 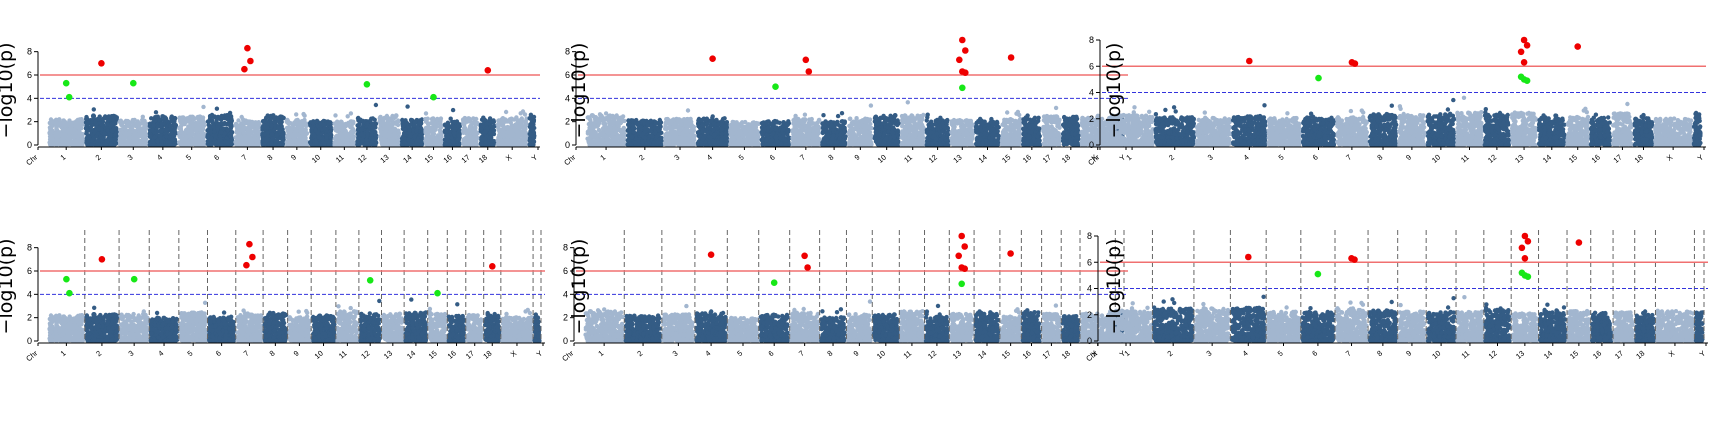 What do you see at coordinates (216, 158) in the screenshot?
I see `x-tick-label: 6` at bounding box center [216, 158].